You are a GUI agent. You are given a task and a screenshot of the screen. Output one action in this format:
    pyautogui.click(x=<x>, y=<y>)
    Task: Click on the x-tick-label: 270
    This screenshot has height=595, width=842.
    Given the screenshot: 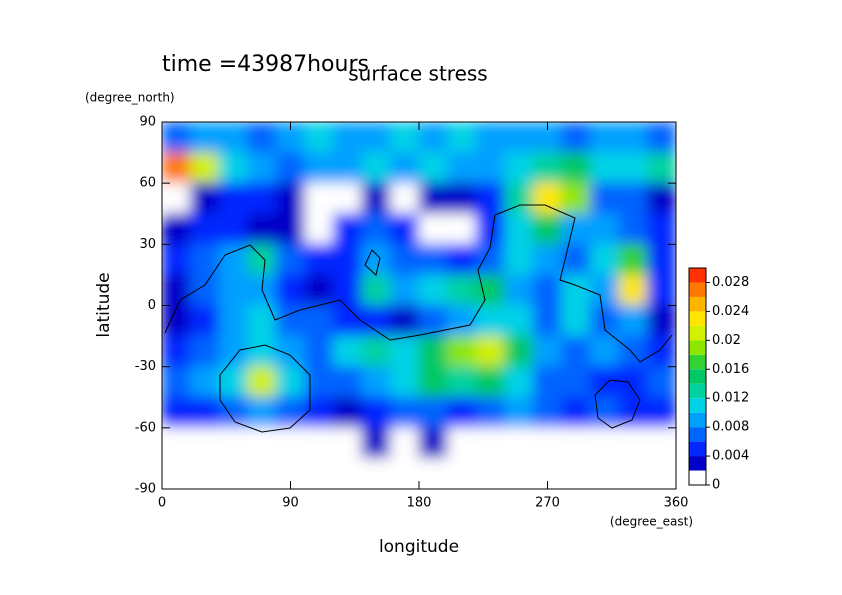 What is the action you would take?
    pyautogui.click(x=547, y=503)
    